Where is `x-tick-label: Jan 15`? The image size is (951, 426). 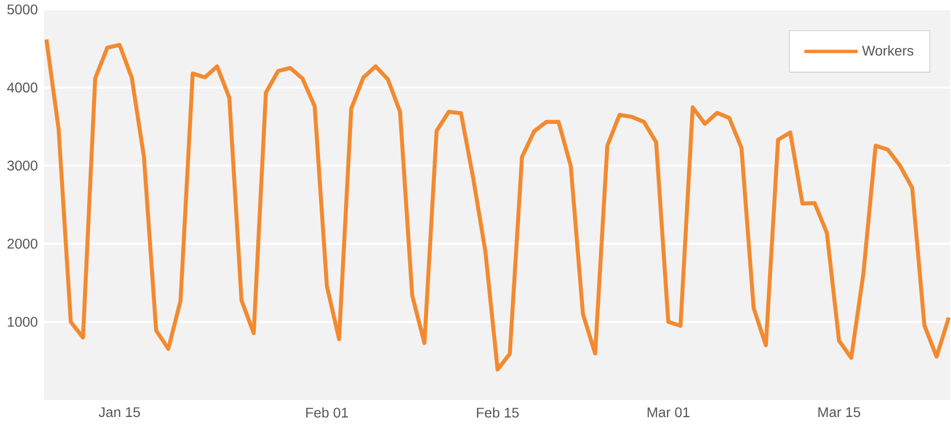 x-tick-label: Jan 15 is located at coordinates (119, 412).